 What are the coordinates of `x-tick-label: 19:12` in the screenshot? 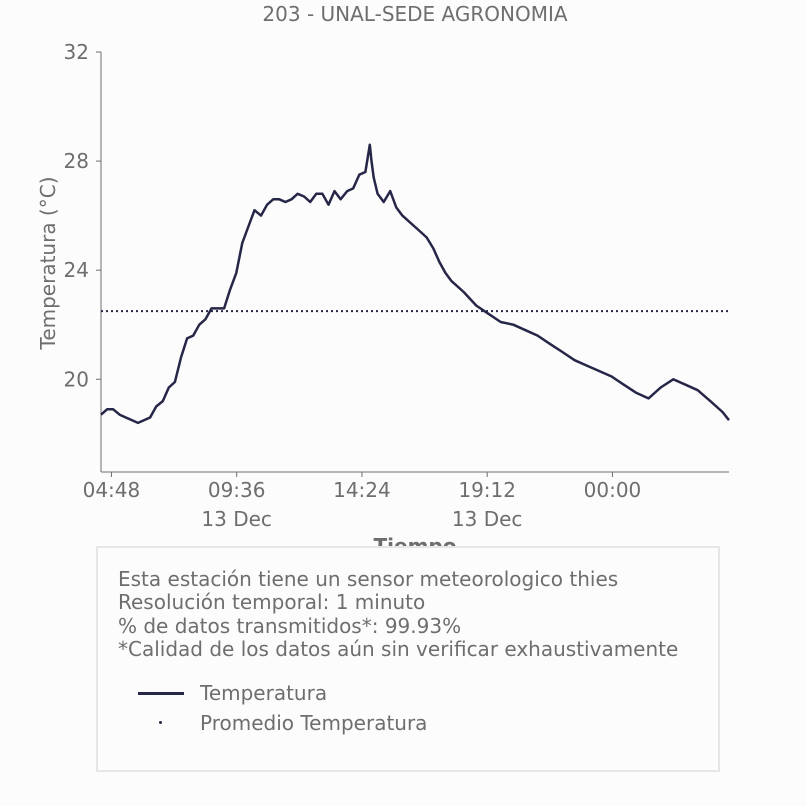 It's located at (487, 490).